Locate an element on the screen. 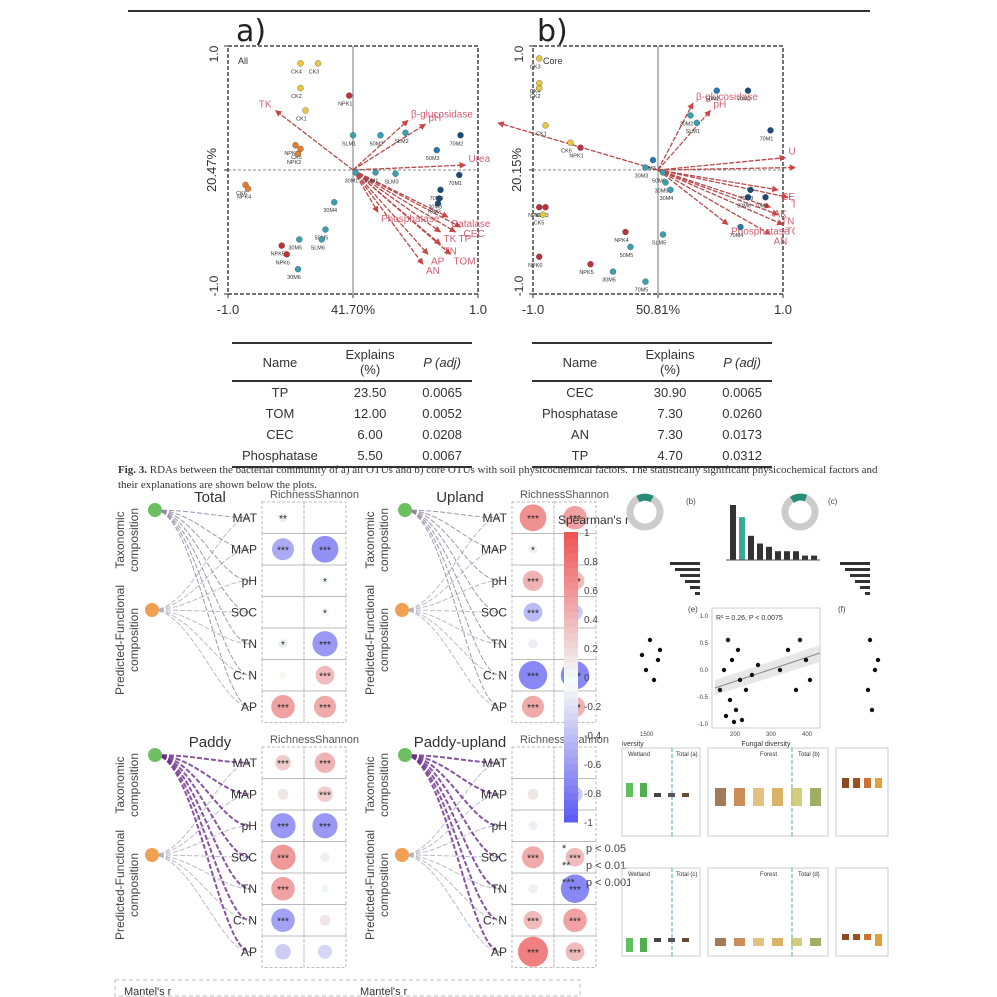 The image size is (997, 997). cell-name: TP is located at coordinates (580, 456).